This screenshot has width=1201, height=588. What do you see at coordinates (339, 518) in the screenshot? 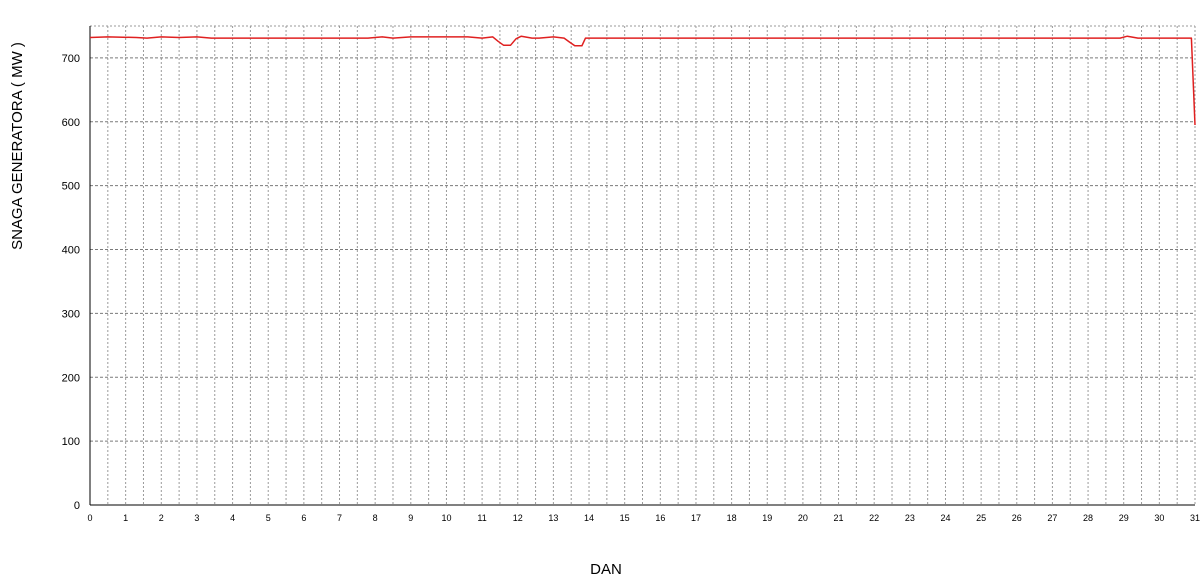
I see `x-tick-label: 7` at bounding box center [339, 518].